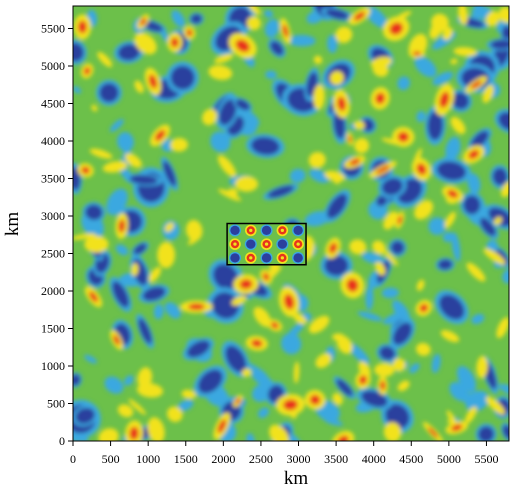 This screenshot has height=488, width=520. I want to click on highlight-box-group, so click(266, 244).